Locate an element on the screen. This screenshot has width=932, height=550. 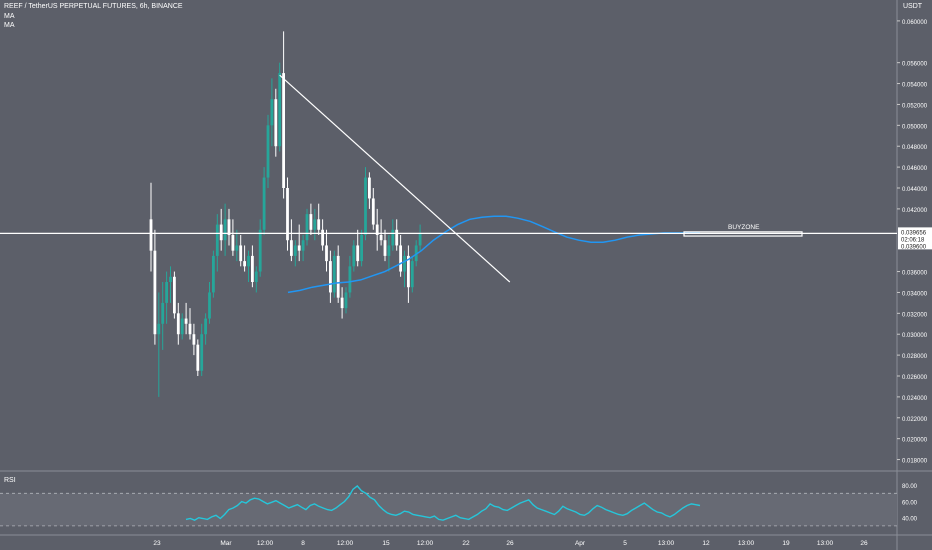
current-price-label: 0.039656 is located at coordinates (914, 233).